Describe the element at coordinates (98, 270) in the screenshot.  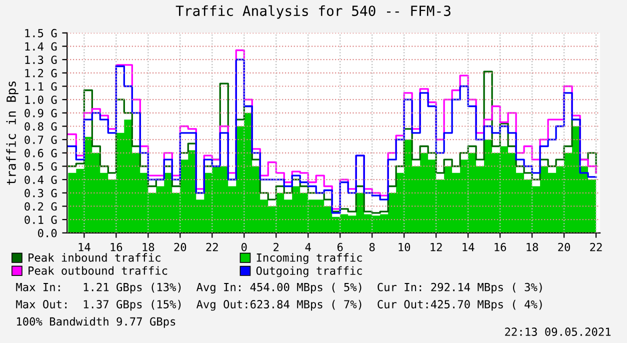
I see `legend-label: Peak outbound traffic` at that location.